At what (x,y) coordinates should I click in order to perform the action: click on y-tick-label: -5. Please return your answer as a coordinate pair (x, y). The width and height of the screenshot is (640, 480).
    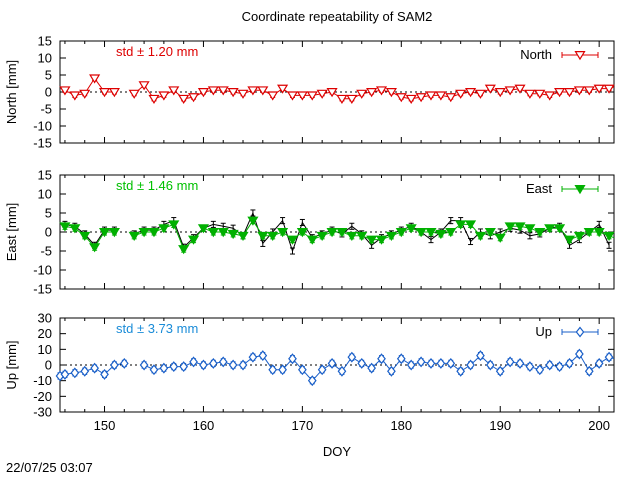
    Looking at the image, I should click on (46, 109).